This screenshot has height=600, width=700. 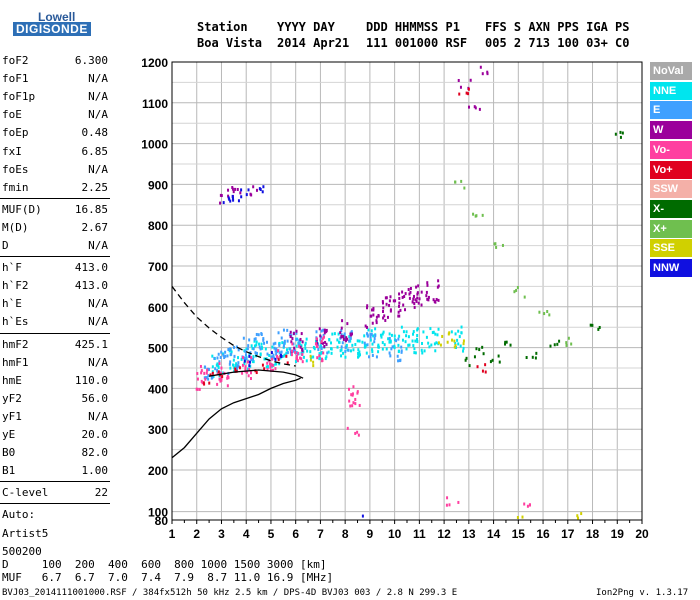 What do you see at coordinates (618, 534) in the screenshot?
I see `x-tick-label: 19` at bounding box center [618, 534].